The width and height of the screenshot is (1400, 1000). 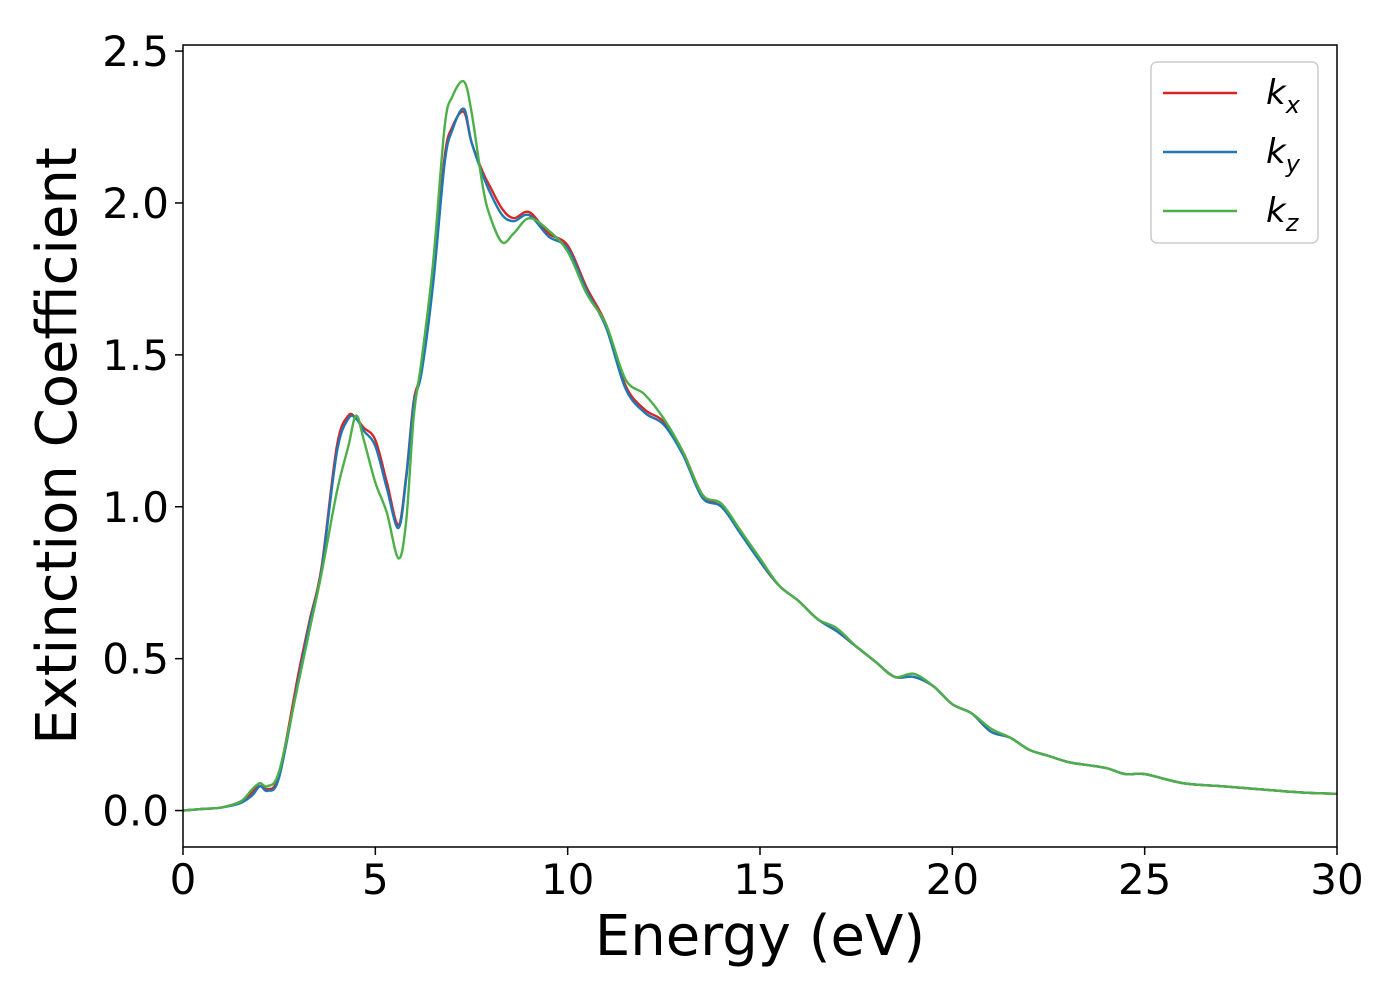 I want to click on x-tick-label: 25, so click(x=1144, y=879).